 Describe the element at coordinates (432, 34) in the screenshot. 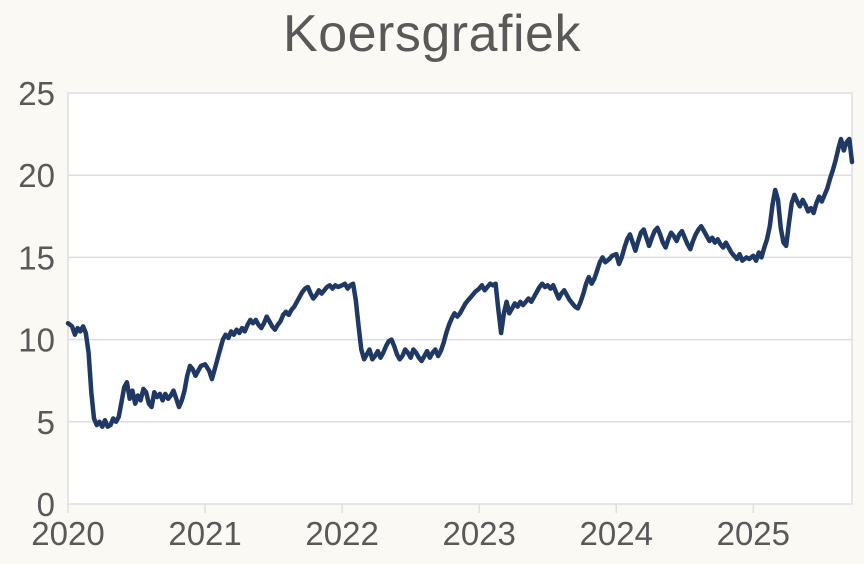

I see `chart-title: Koersgrafiek` at that location.